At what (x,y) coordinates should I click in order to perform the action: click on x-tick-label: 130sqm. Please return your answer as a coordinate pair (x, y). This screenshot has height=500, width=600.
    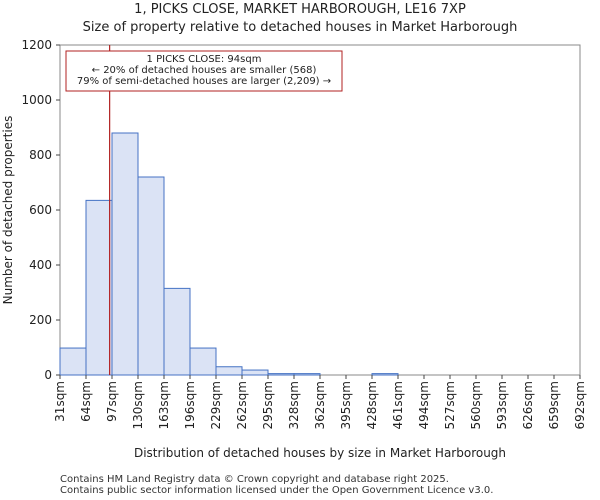
    Looking at the image, I should click on (138, 405).